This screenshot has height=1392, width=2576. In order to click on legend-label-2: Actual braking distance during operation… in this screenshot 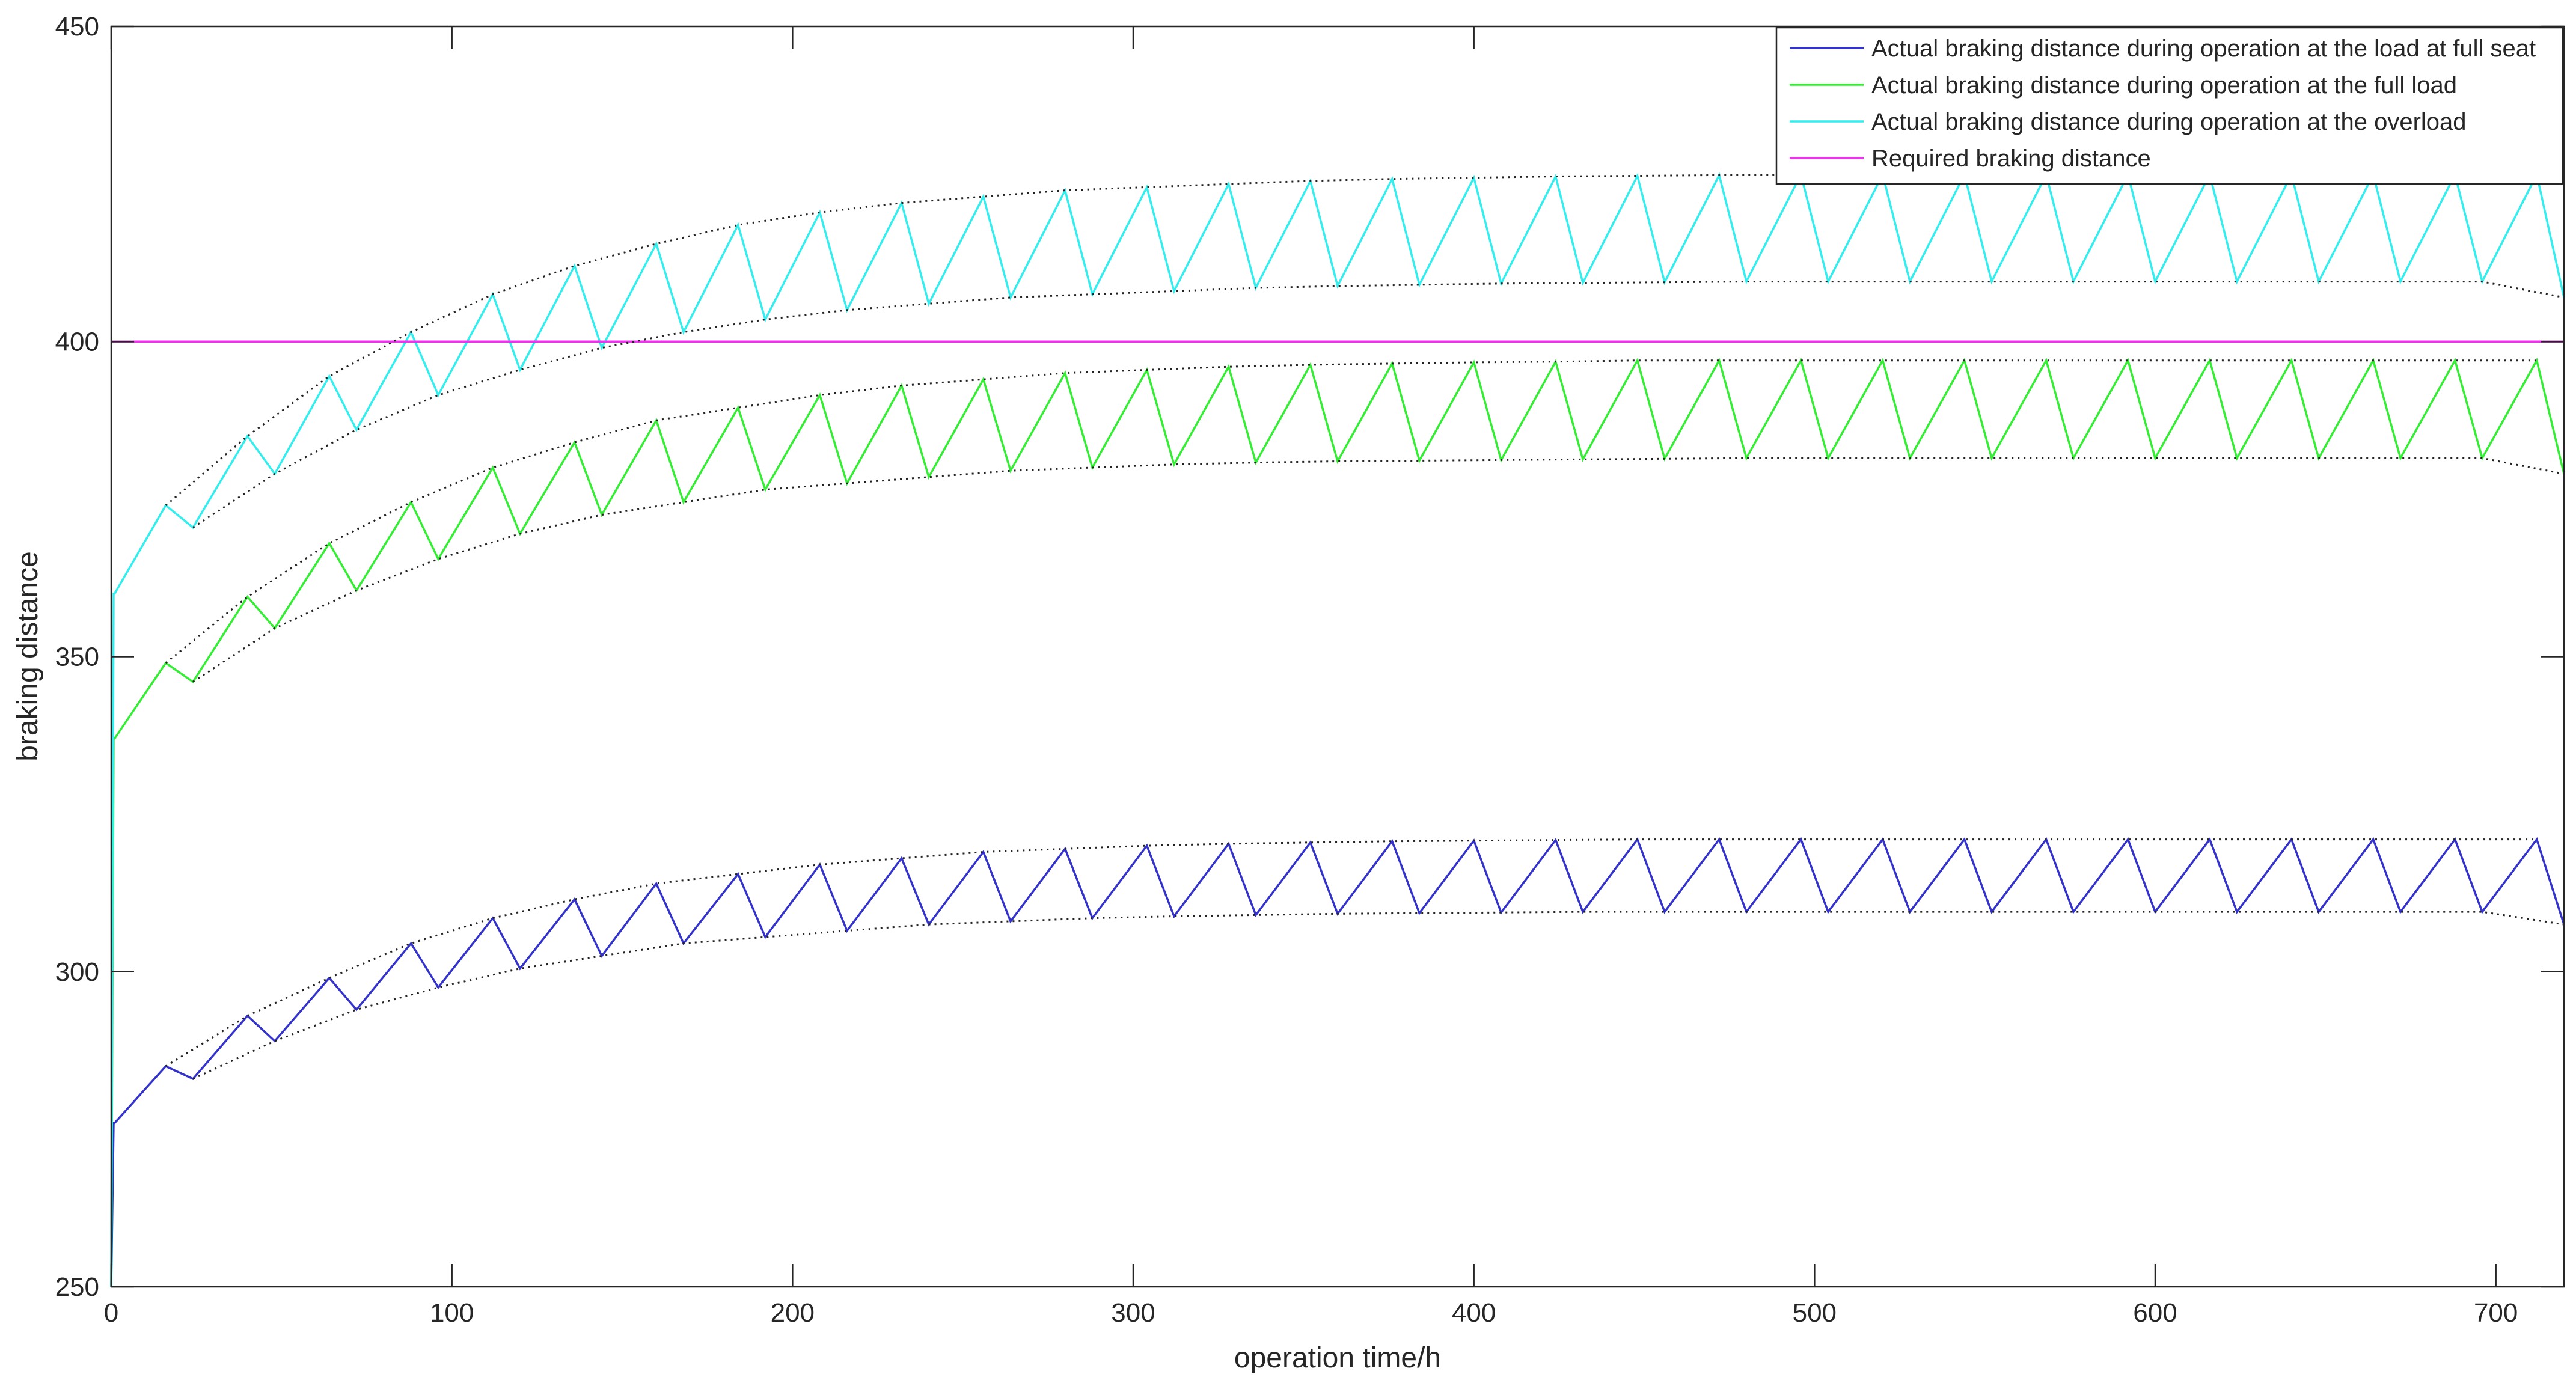, I will do `click(2164, 85)`.